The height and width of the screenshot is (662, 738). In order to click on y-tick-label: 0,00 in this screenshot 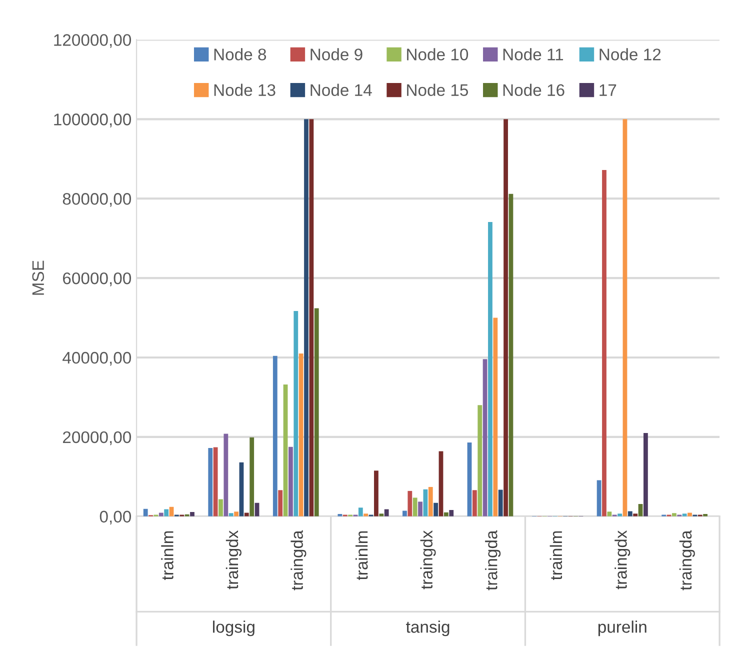, I will do `click(116, 517)`.